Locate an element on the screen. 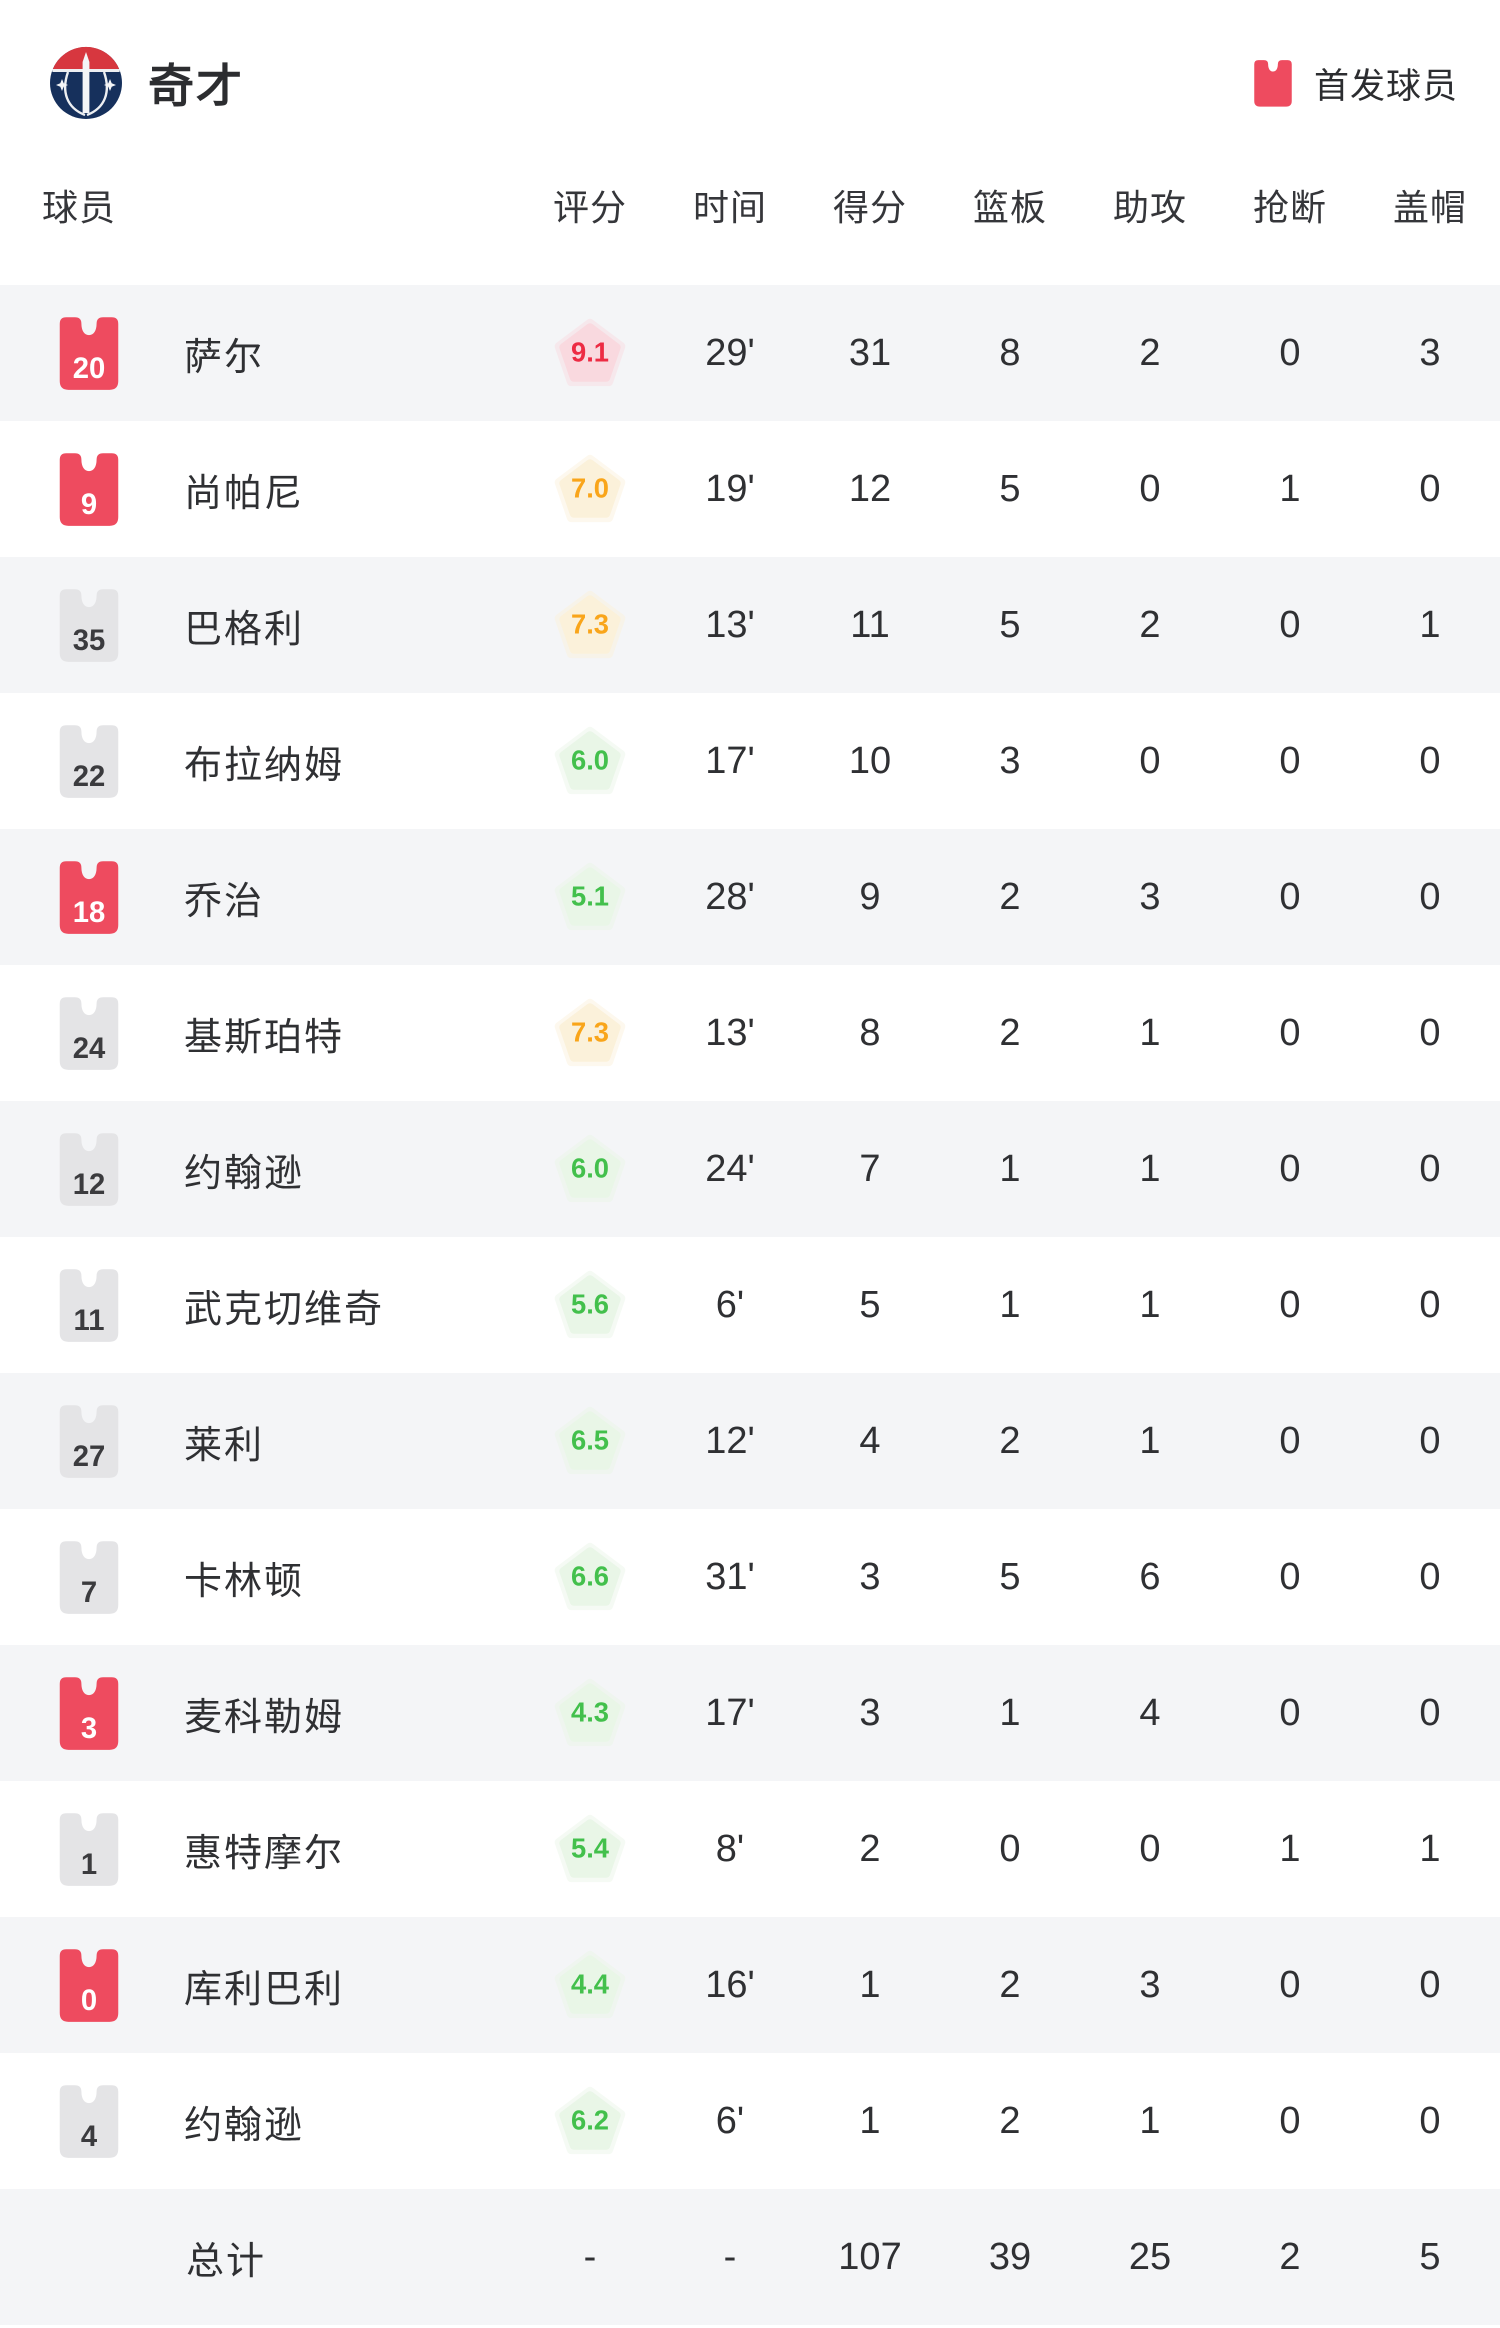 This screenshot has height=2328, width=1500. player-cell: 4 约翰逊 is located at coordinates (260, 2121).